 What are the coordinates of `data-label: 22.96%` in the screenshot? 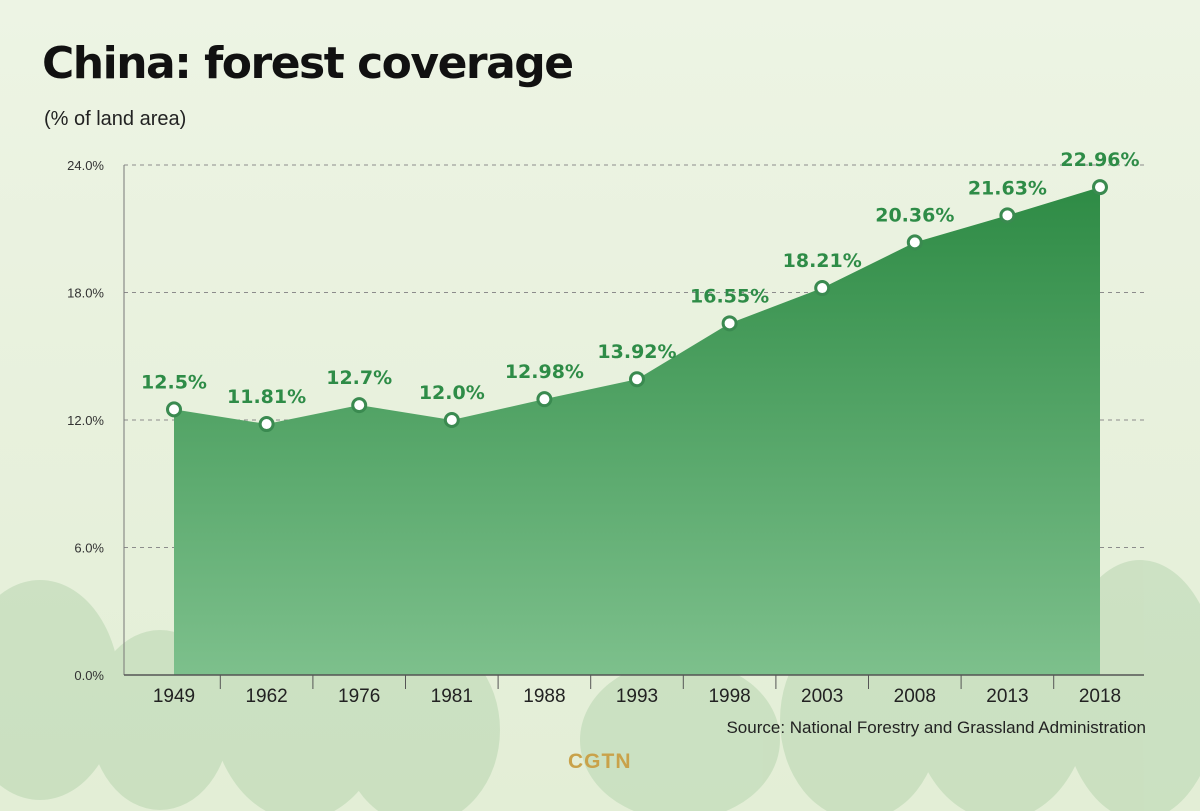 It's located at (1099, 160).